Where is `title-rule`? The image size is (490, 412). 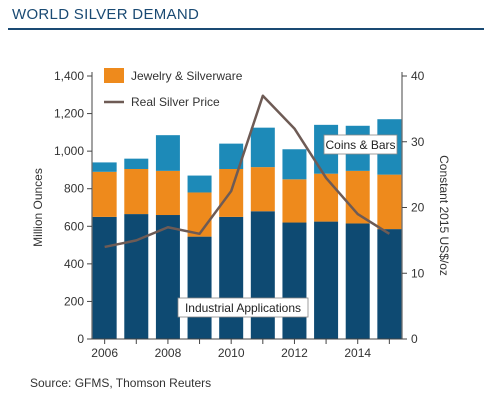
title-rule is located at coordinates (246, 29).